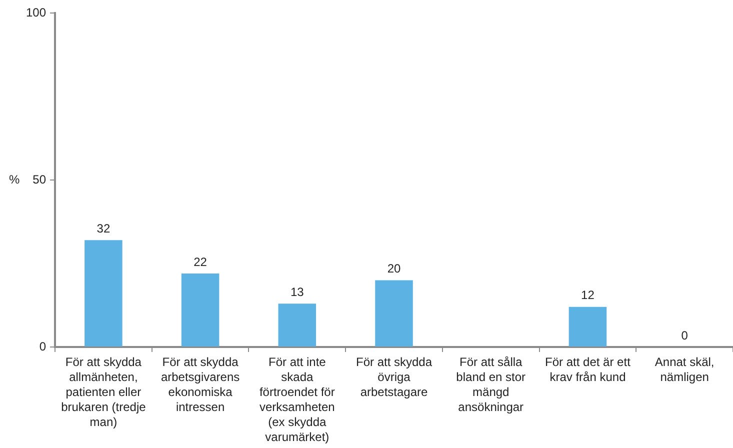  I want to click on y-tick-label: 50, so click(39, 179).